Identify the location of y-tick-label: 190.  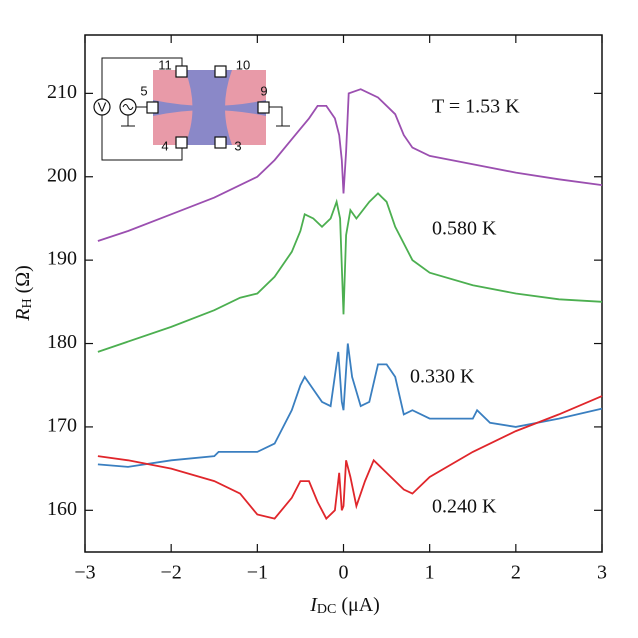
(62, 259).